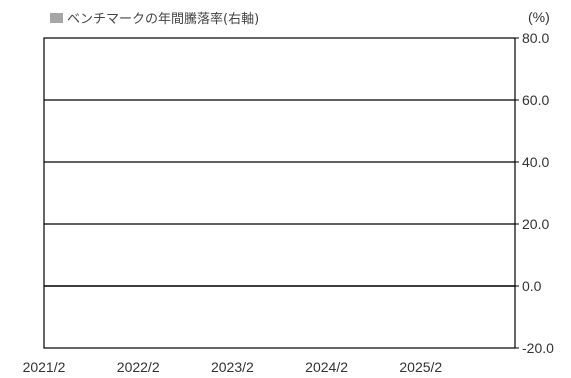 The width and height of the screenshot is (571, 378). I want to click on x-tick-label: 2021/2, so click(44, 367).